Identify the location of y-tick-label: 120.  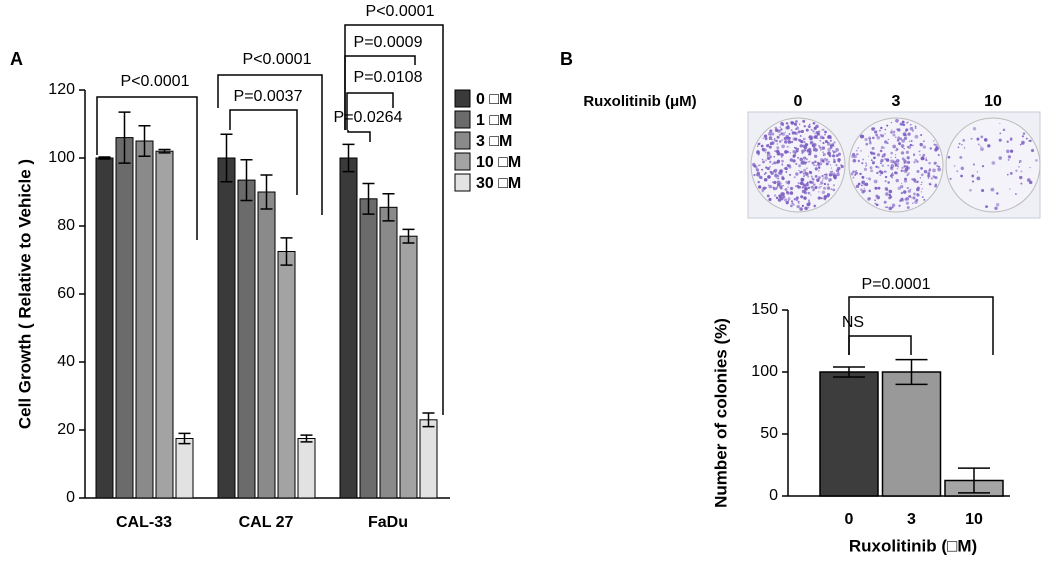
(61, 89).